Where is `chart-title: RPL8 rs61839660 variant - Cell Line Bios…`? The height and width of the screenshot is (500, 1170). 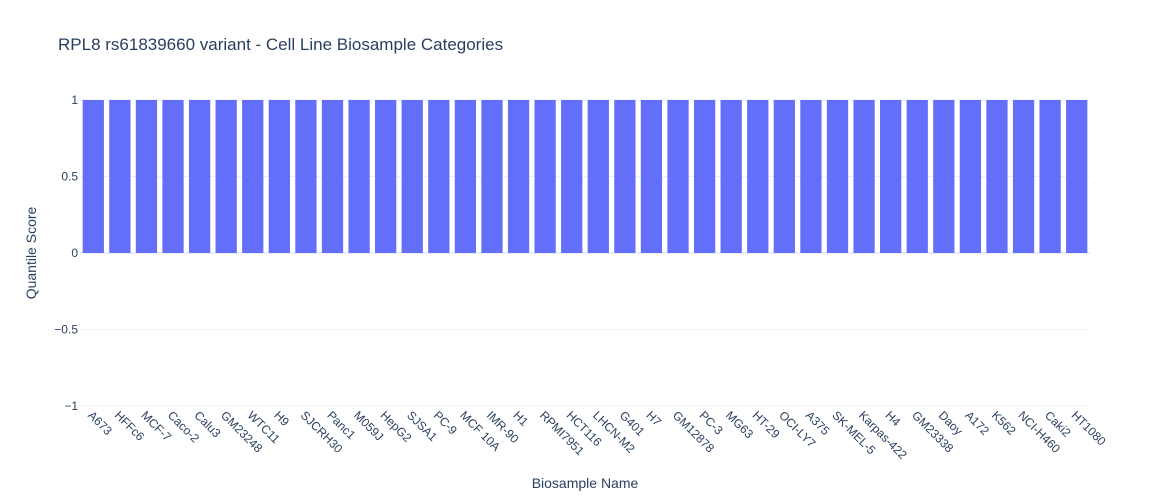 chart-title: RPL8 rs61839660 variant - Cell Line Bios… is located at coordinates (280, 44).